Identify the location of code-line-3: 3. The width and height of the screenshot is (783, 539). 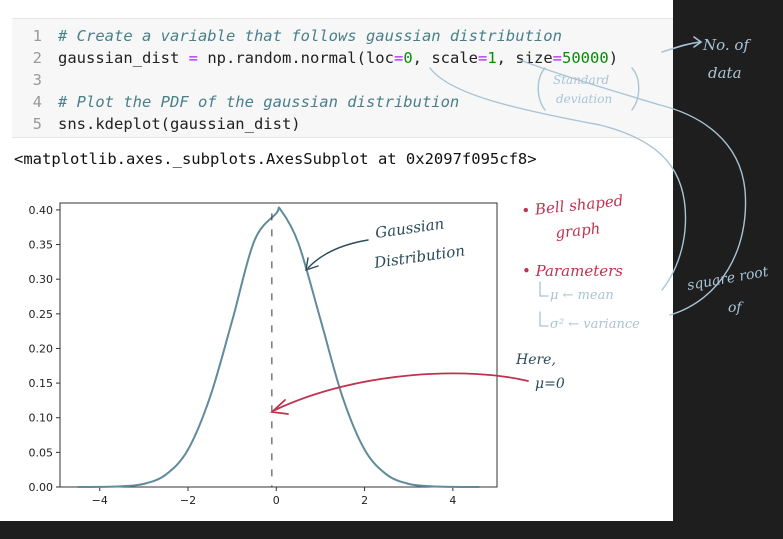
(37, 80).